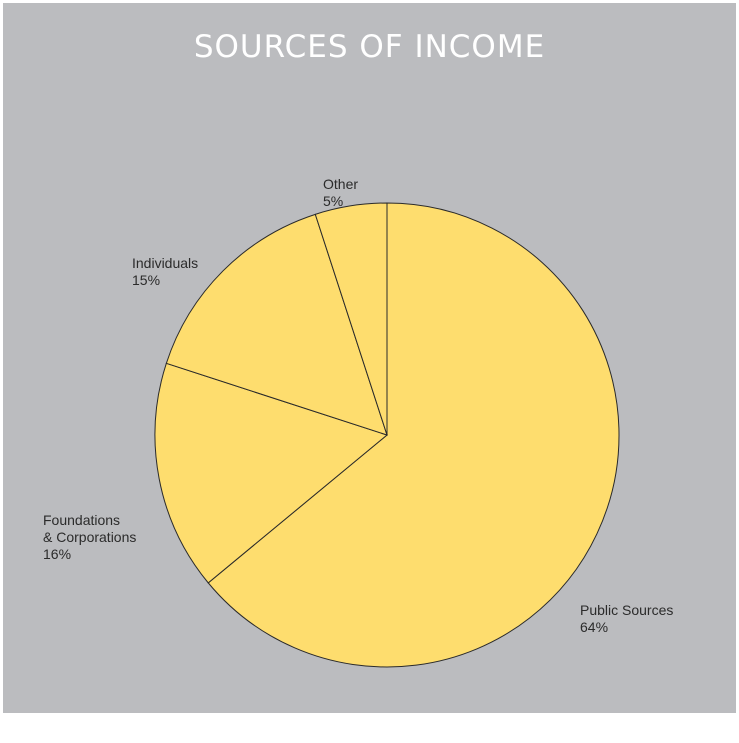  Describe the element at coordinates (146, 280) in the screenshot. I see `slice-value-label: 15%` at that location.